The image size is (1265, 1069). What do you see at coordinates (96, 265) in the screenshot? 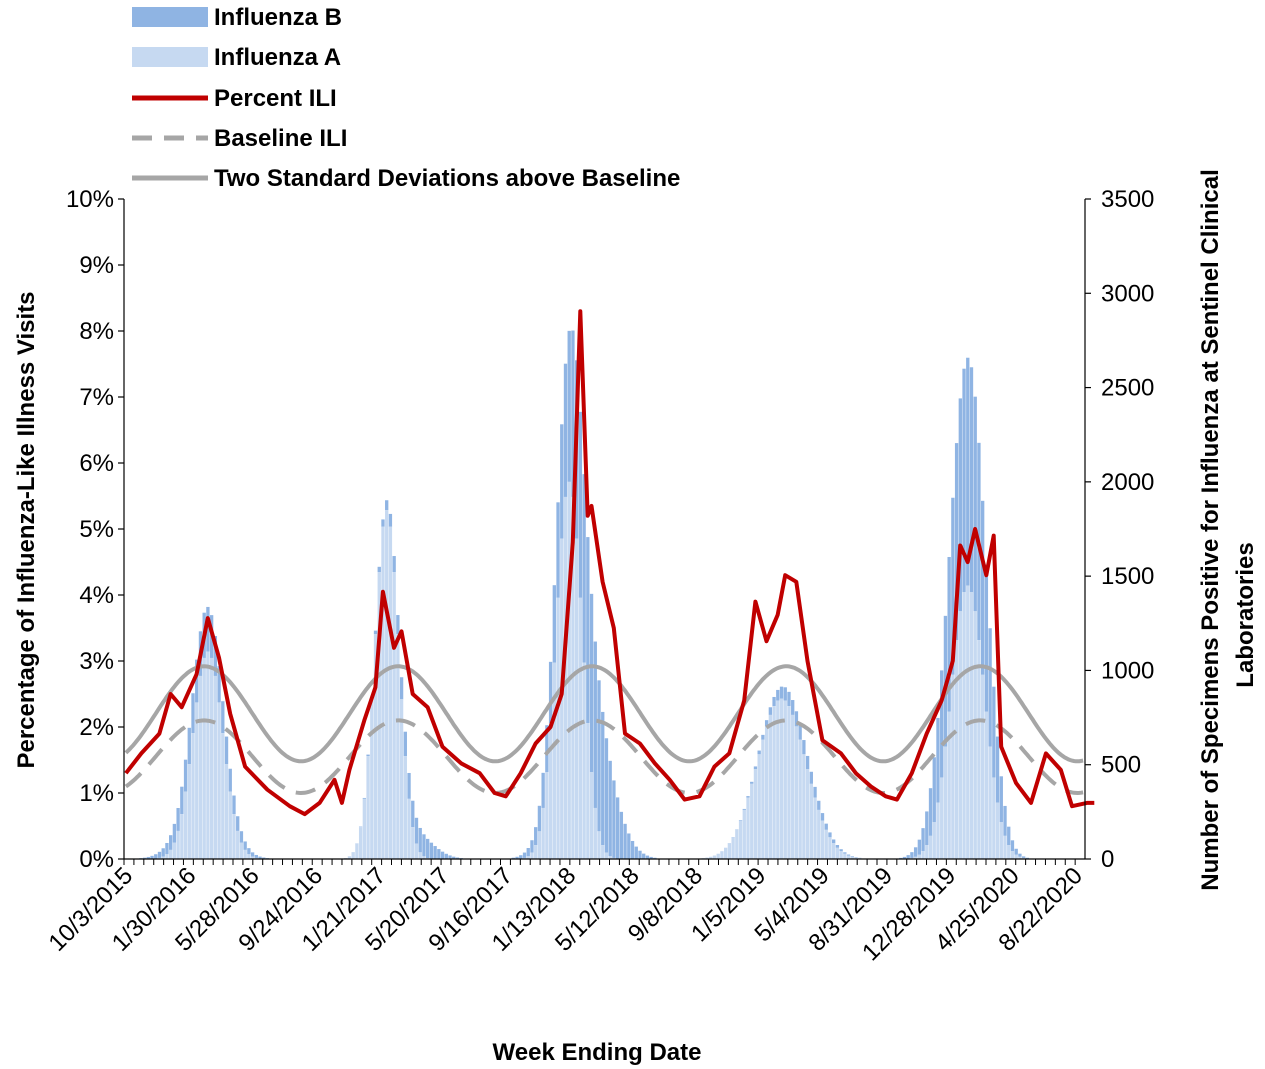
I see `left-tick-label: 9%` at bounding box center [96, 265].